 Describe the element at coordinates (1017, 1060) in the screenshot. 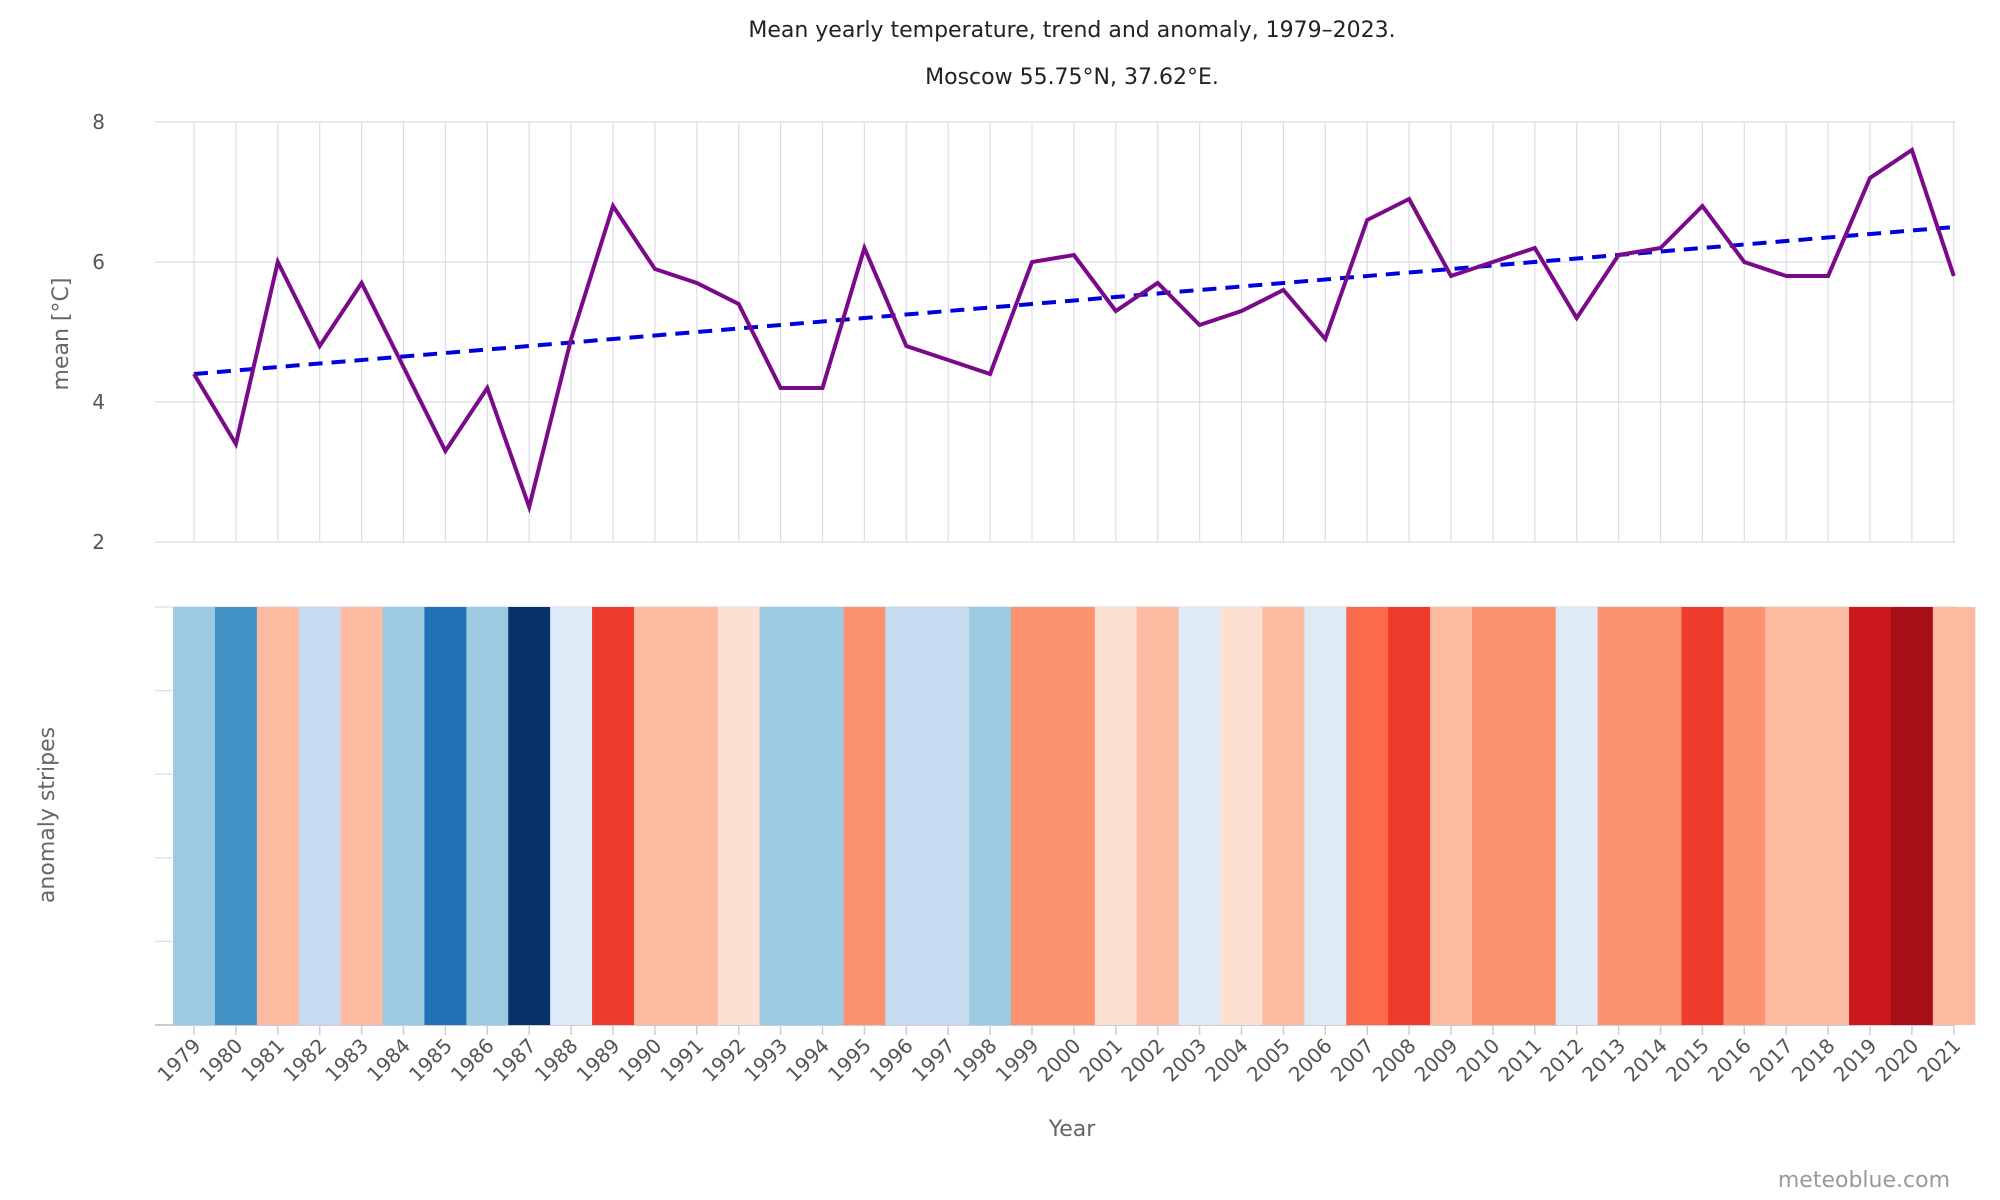

I see `x-tick-label-1999: 1999` at that location.